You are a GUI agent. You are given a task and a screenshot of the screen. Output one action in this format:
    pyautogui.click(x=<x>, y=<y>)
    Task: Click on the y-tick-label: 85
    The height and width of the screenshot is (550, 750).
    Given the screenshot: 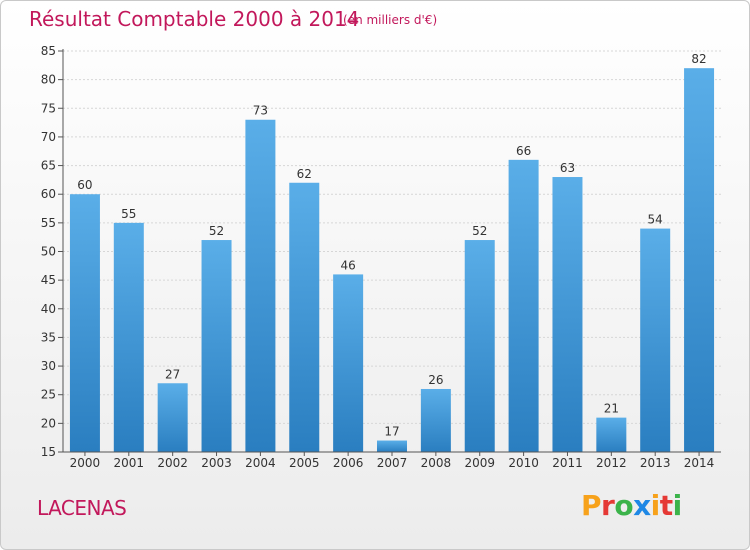 What is the action you would take?
    pyautogui.click(x=48, y=51)
    